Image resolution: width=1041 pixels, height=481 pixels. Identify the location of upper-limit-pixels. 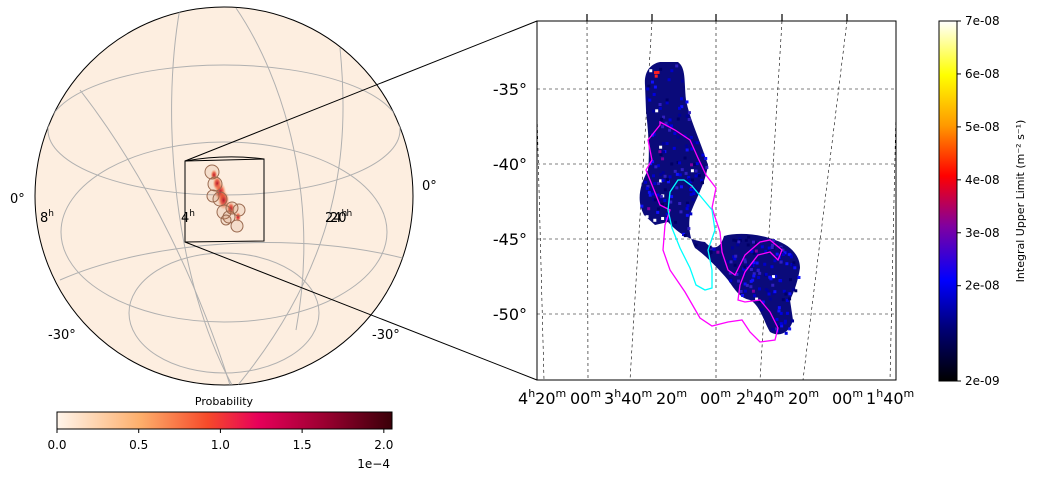
(720, 199).